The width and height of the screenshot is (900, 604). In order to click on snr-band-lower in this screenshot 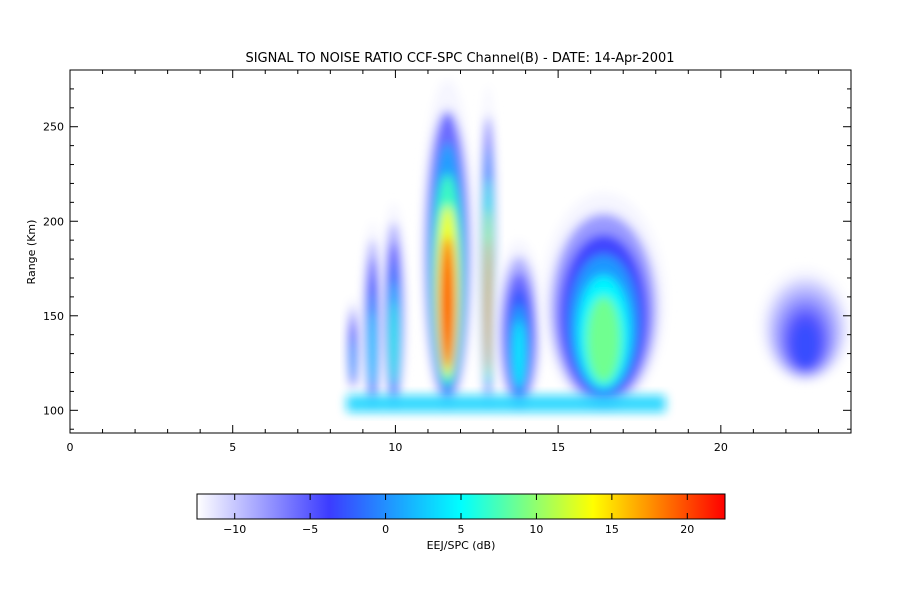, I will do `click(506, 404)`.